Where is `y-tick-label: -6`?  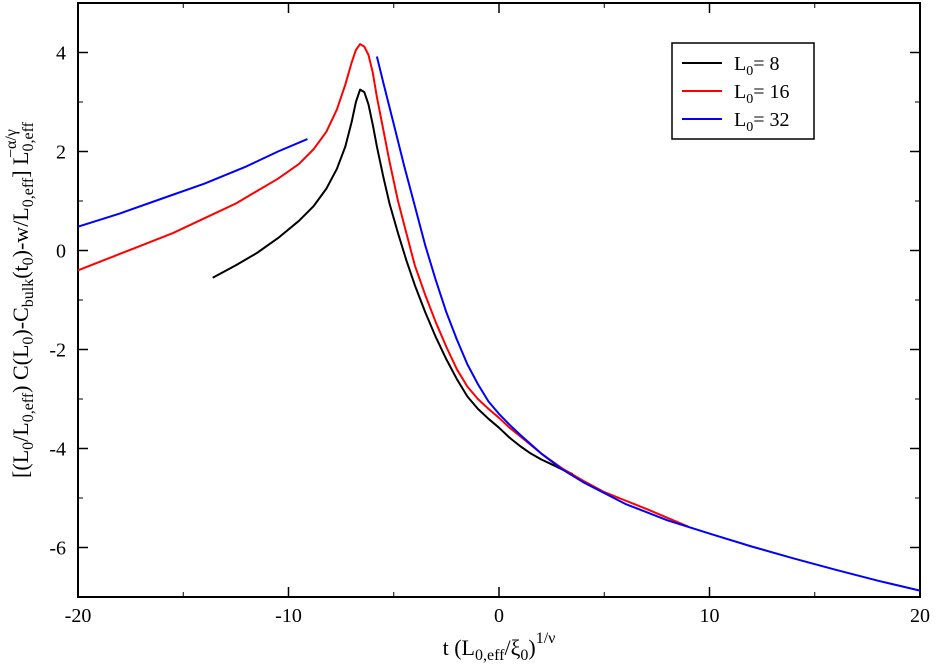
y-tick-label: -6 is located at coordinates (57, 549).